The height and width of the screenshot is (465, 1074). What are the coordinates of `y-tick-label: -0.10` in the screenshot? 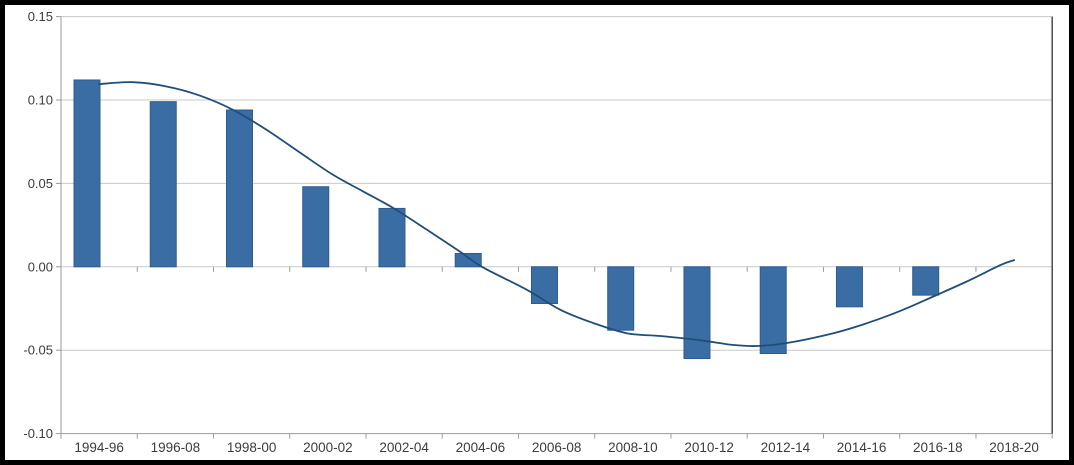 It's located at (38, 433).